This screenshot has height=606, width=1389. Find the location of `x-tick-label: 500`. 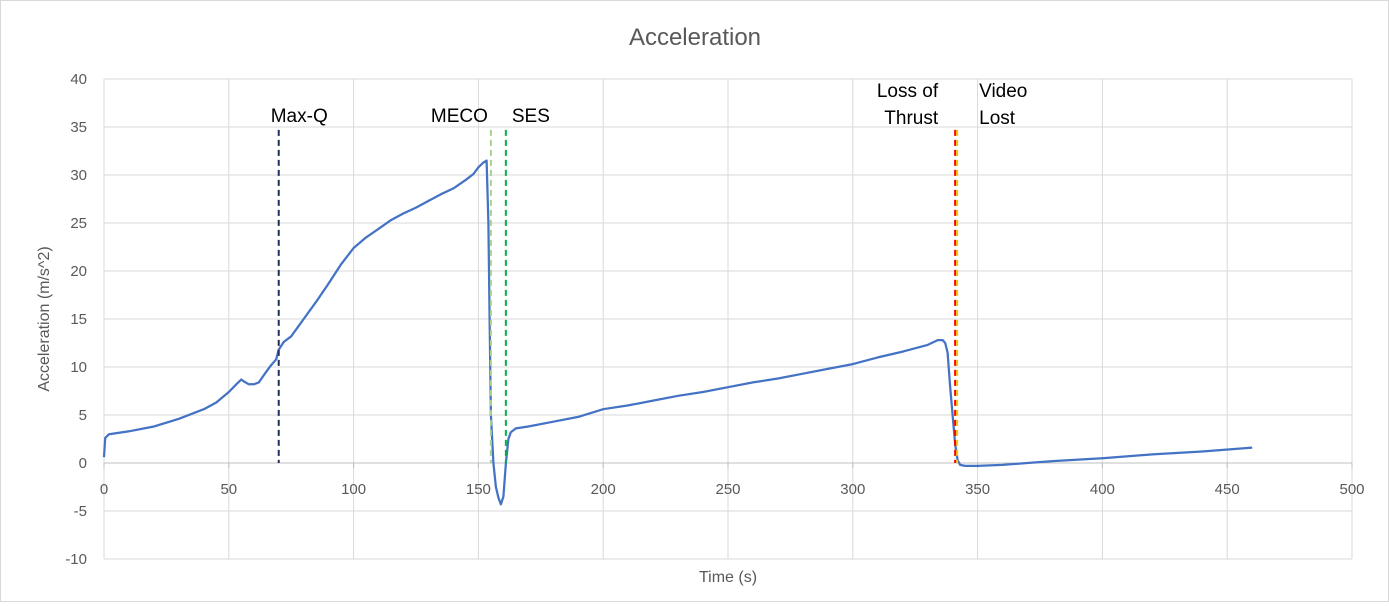

x-tick-label: 500 is located at coordinates (1351, 489).